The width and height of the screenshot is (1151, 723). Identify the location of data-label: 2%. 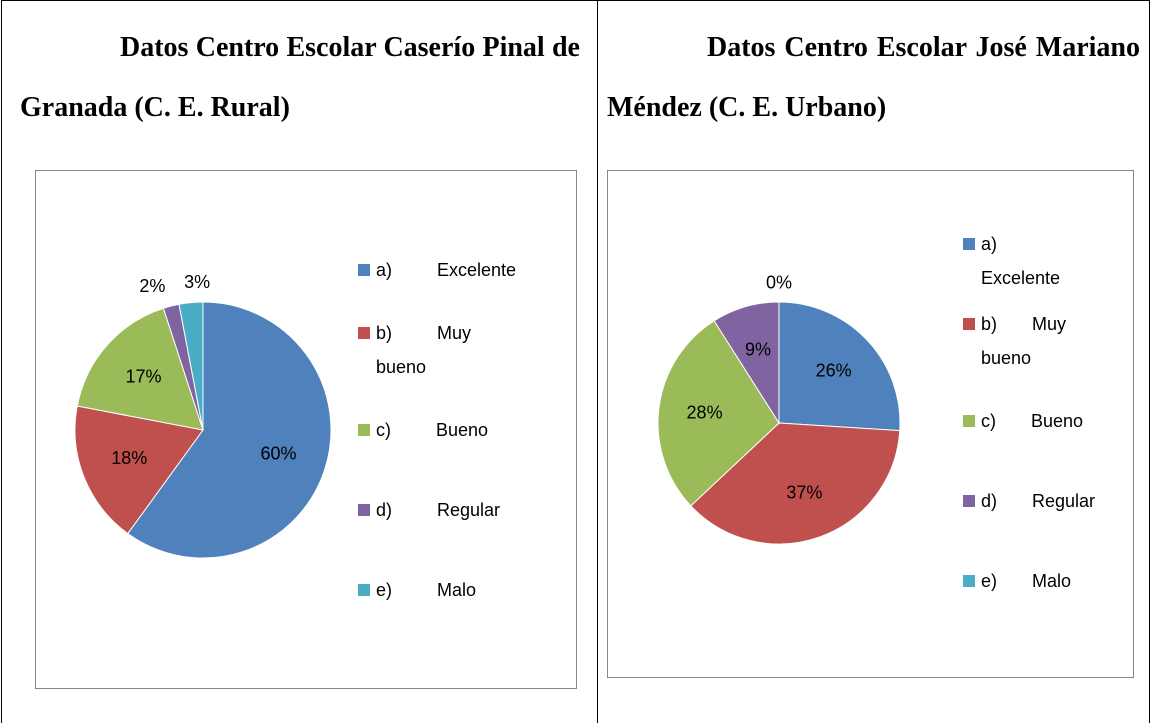
(152, 286).